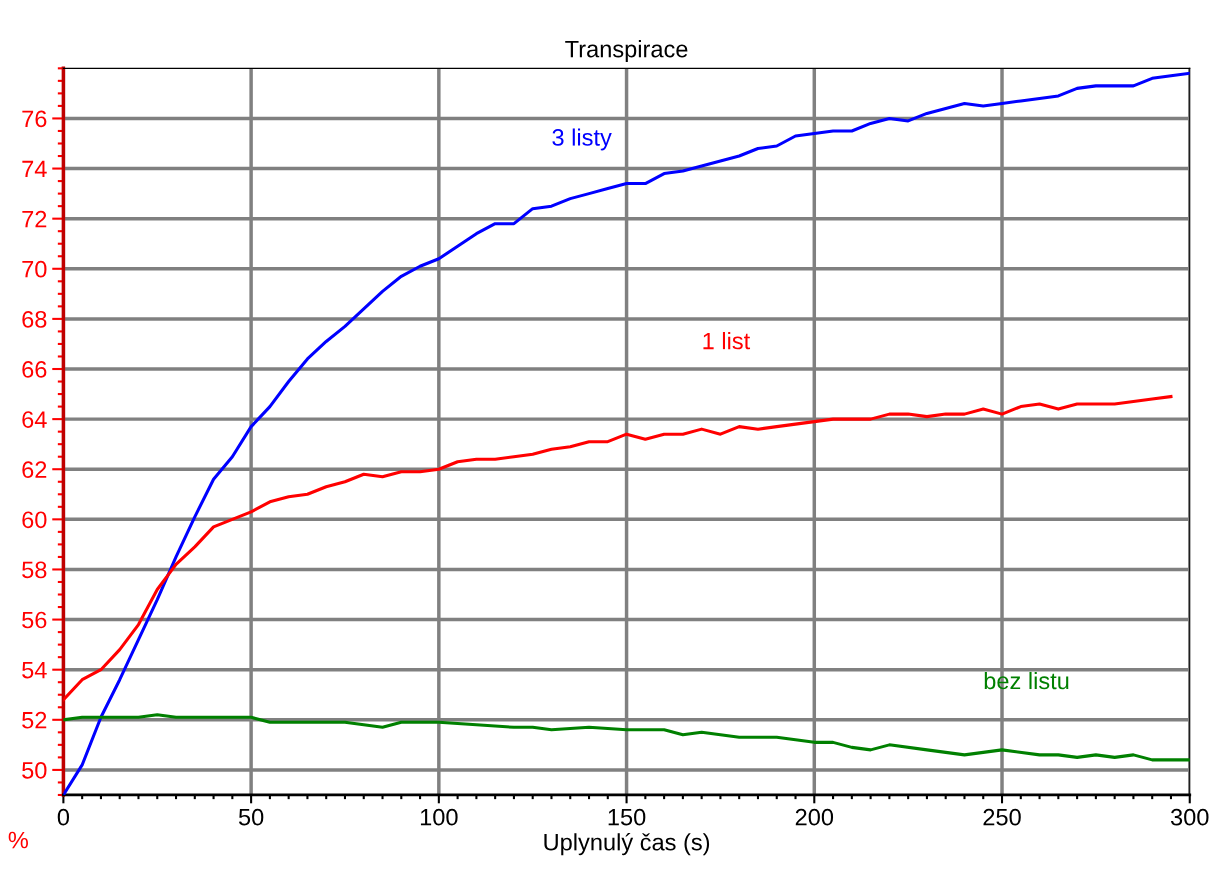  What do you see at coordinates (626, 737) in the screenshot?
I see `line-series` at bounding box center [626, 737].